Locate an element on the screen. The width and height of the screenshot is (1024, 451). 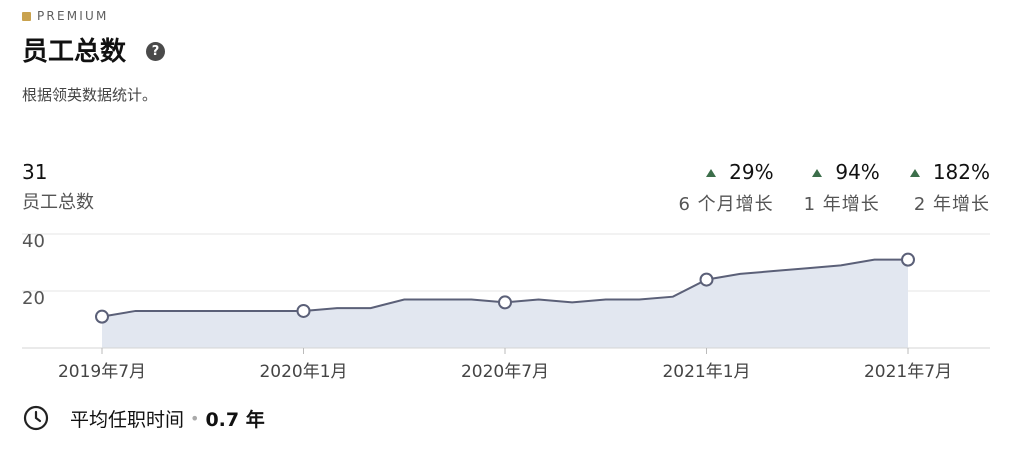
clock-icon is located at coordinates (36, 418).